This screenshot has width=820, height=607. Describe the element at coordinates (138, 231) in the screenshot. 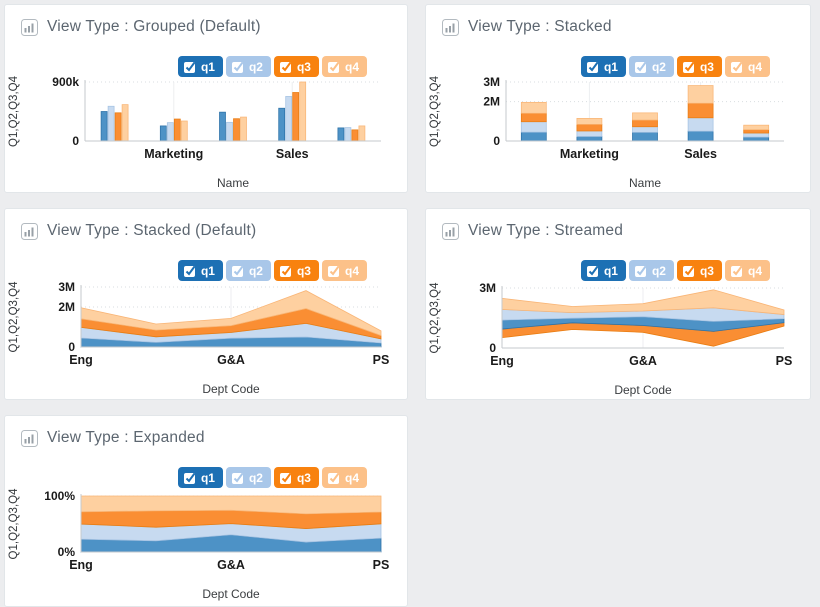

I see `panel-header: View Type : Stacked (Default)` at that location.